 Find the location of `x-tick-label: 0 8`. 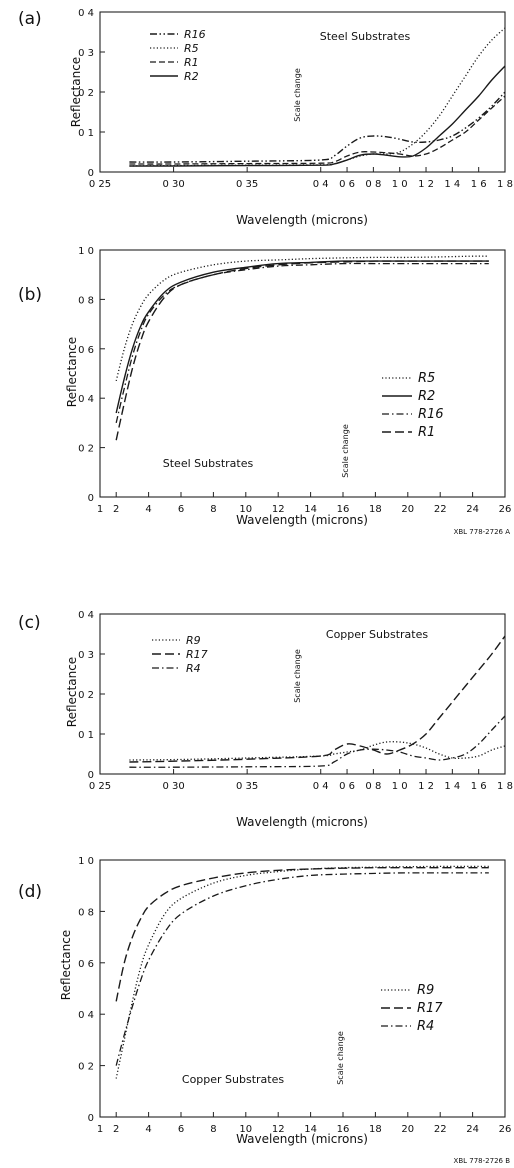

x-tick-label: 0 8 is located at coordinates (373, 184).